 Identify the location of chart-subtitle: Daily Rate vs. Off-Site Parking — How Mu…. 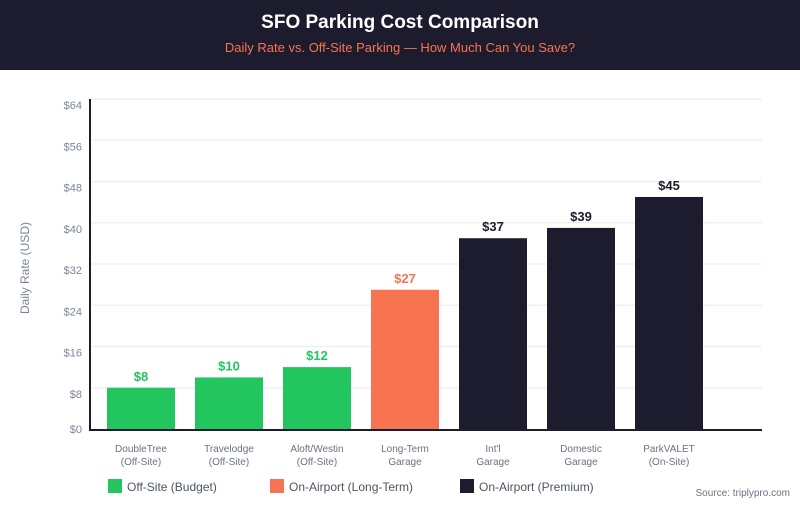
(400, 47).